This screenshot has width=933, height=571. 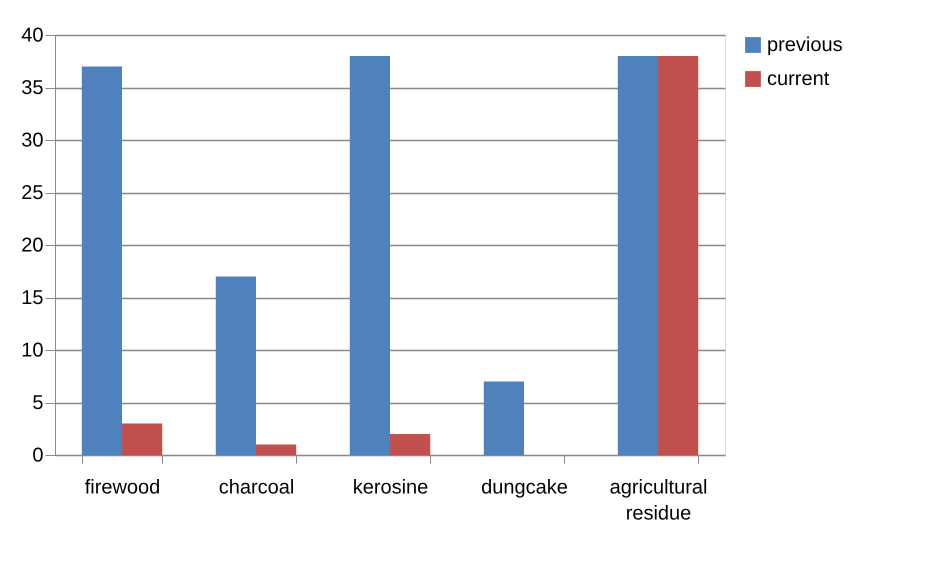 What do you see at coordinates (32, 35) in the screenshot?
I see `y-tick-label: 40` at bounding box center [32, 35].